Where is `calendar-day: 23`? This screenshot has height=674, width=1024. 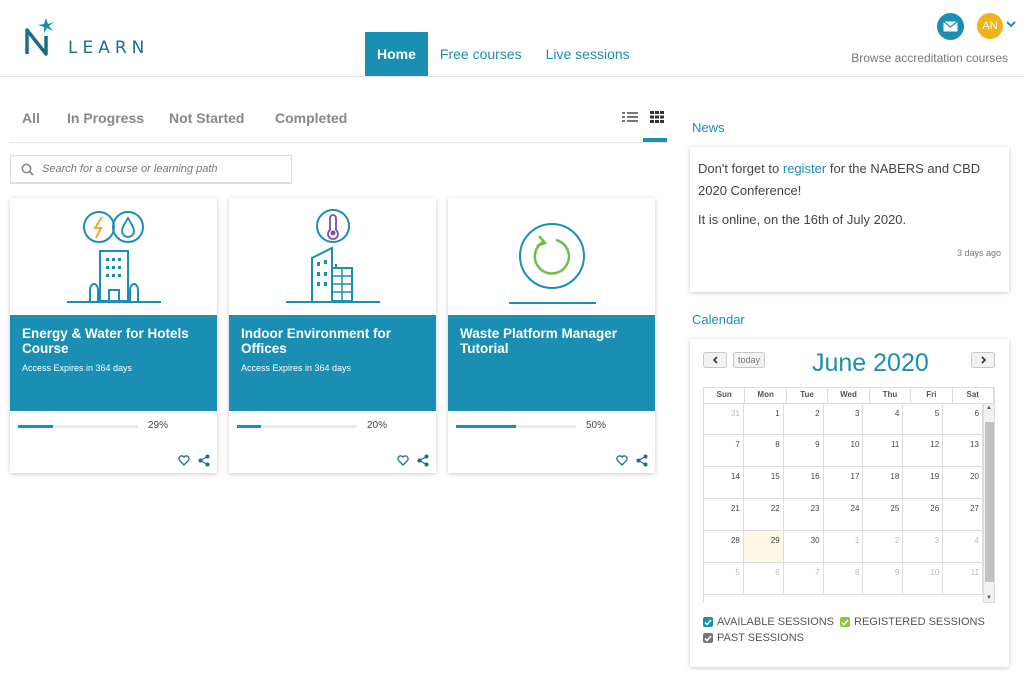
calendar-day: 23 is located at coordinates (804, 514).